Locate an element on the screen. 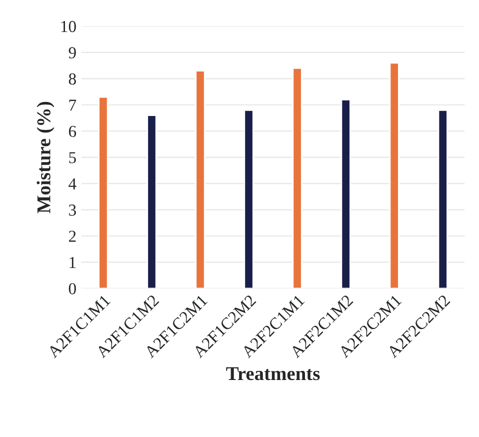  y-tick-label: 5 is located at coordinates (72, 158).